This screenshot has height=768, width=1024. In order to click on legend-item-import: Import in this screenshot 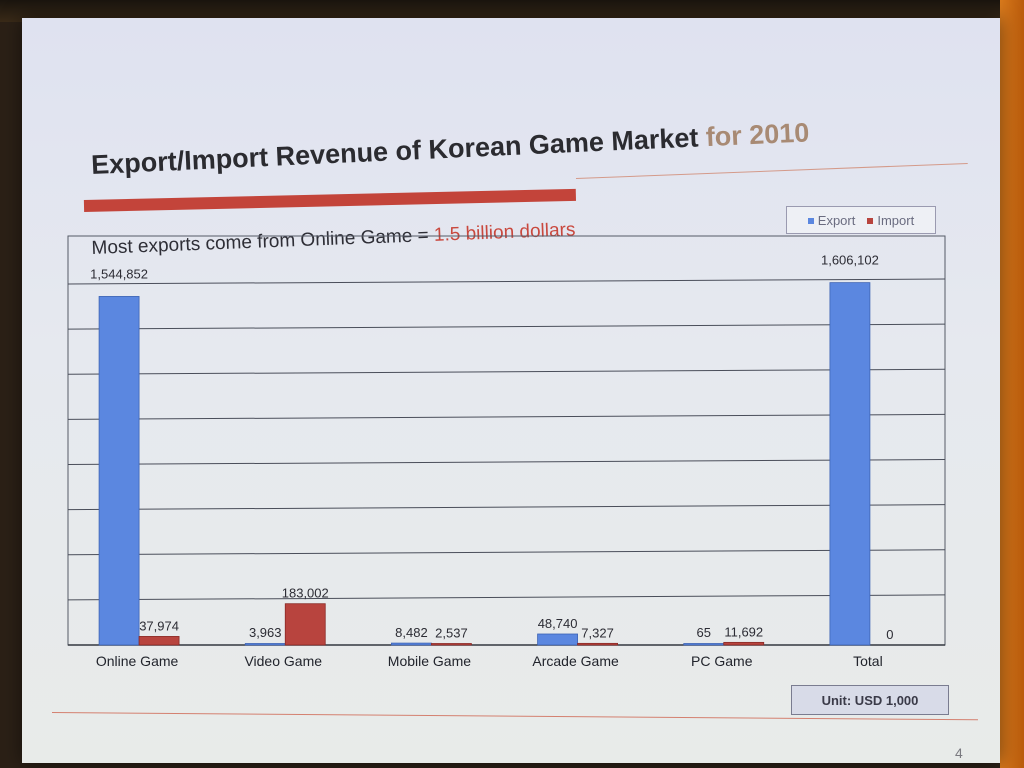, I will do `click(890, 220)`.